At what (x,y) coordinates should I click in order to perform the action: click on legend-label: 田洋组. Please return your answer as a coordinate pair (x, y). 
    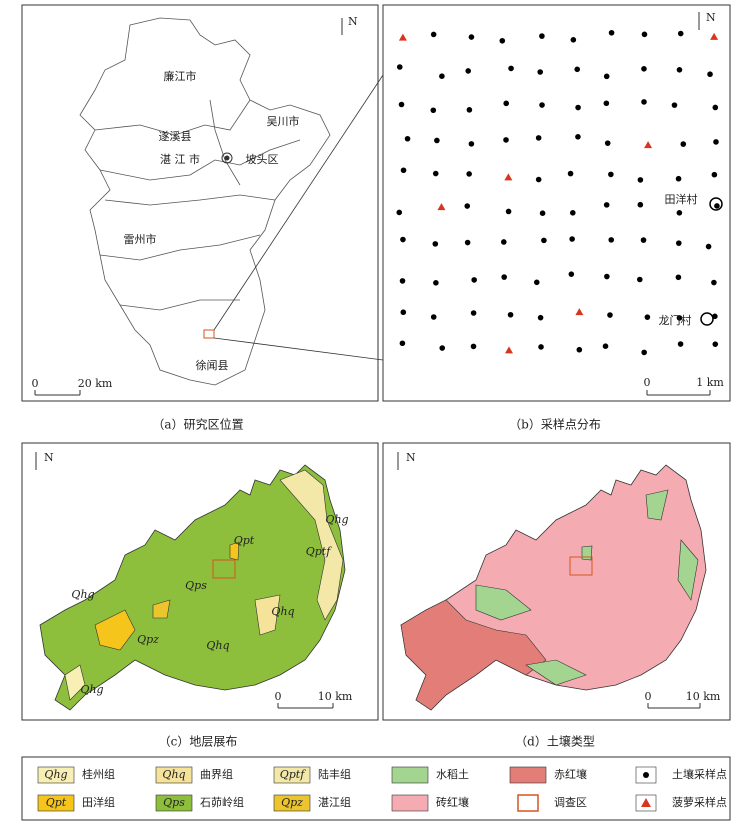
    Looking at the image, I should click on (98, 802).